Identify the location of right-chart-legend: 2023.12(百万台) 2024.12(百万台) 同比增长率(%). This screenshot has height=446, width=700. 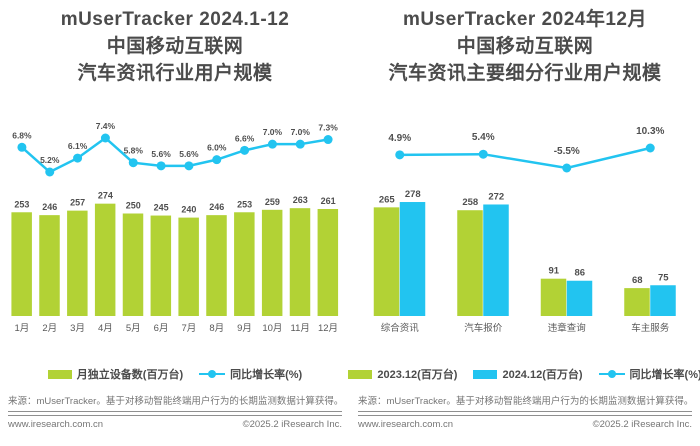
(524, 374).